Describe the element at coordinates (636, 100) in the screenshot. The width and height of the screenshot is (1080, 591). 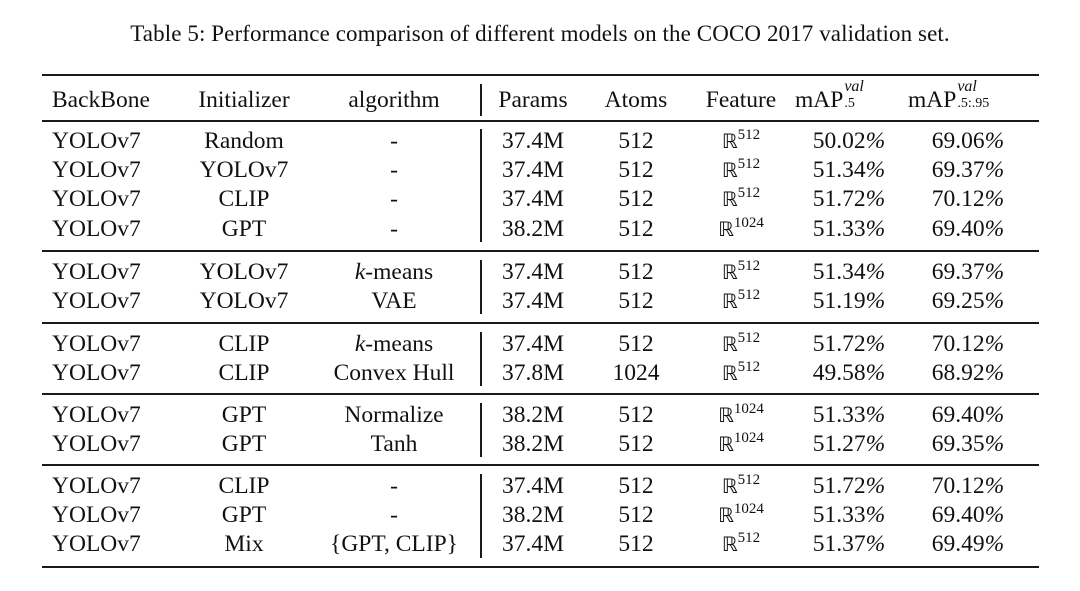
I see `header-atoms: Atoms` at that location.